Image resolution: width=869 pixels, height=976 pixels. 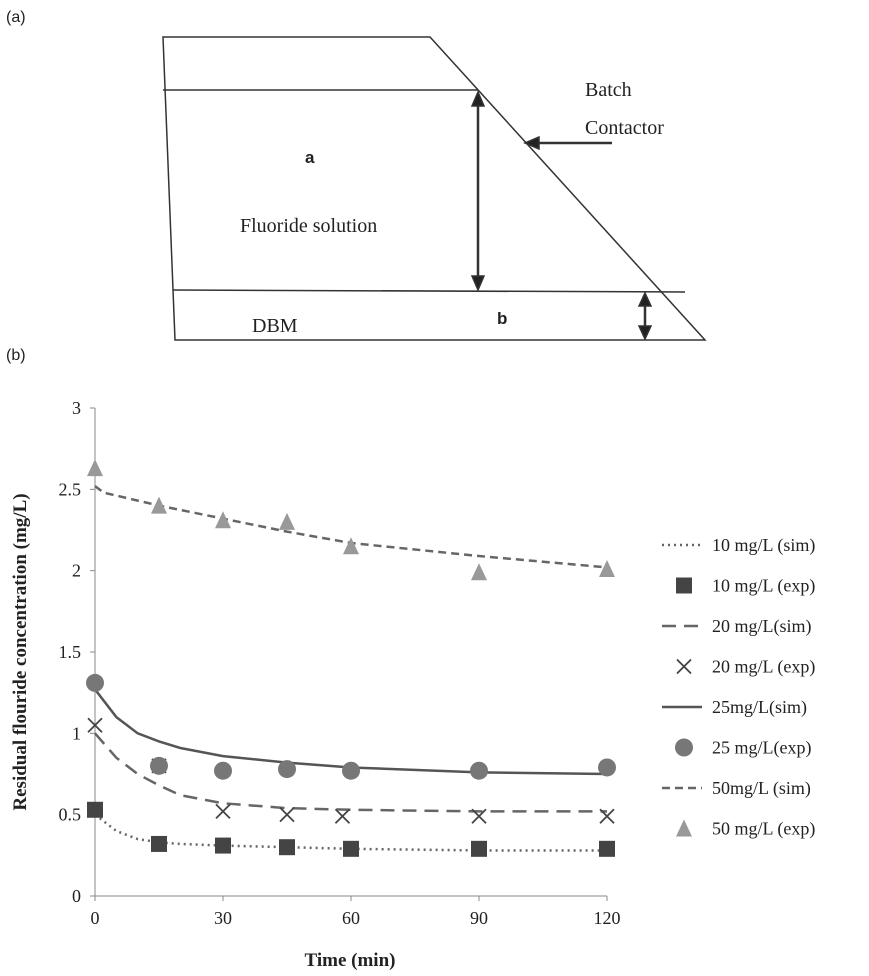 I want to click on y-tick-label: 1.5, so click(x=70, y=652).